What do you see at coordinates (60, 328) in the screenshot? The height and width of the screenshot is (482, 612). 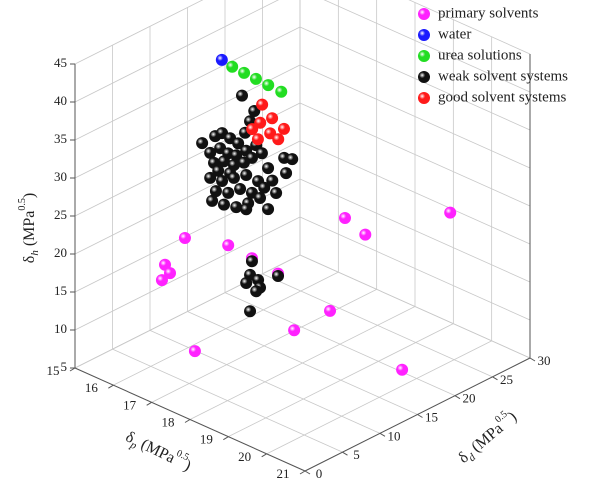 I see `z-tick-label: 10` at bounding box center [60, 328].